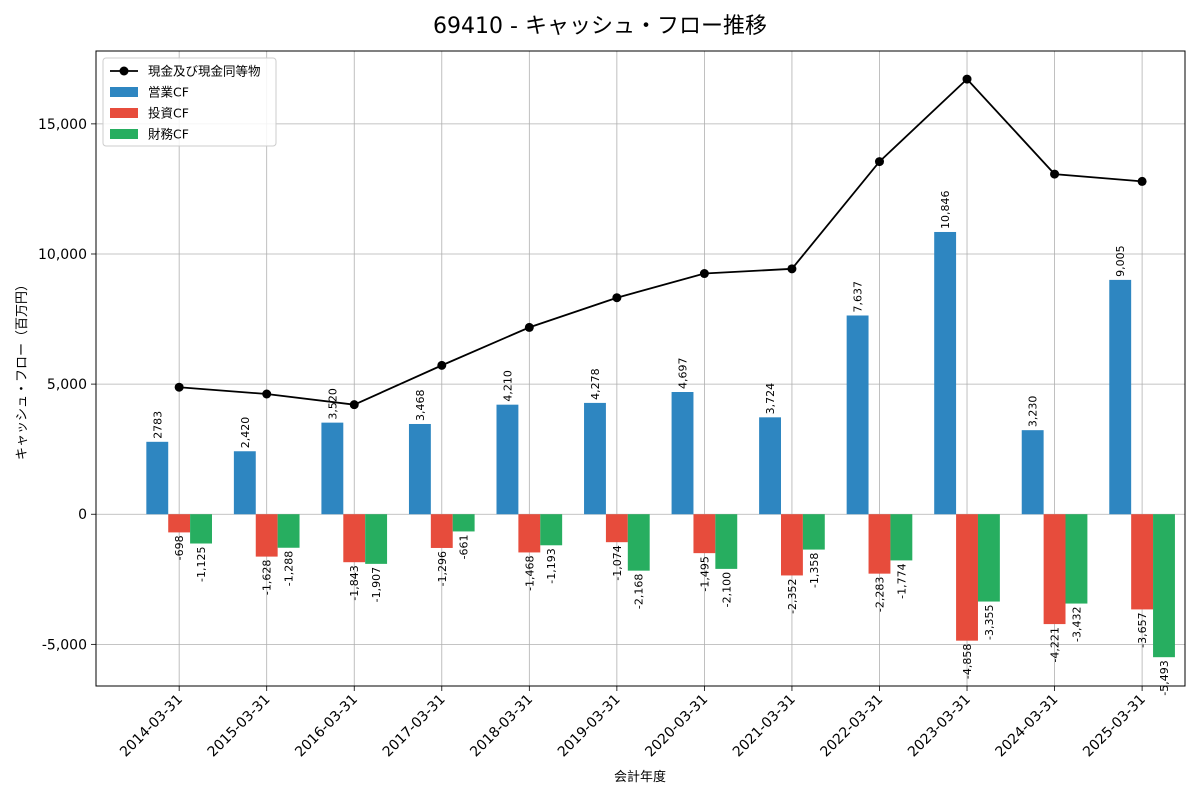 This screenshot has height=804, width=1200. Describe the element at coordinates (189, 102) in the screenshot. I see `legend-box` at that location.